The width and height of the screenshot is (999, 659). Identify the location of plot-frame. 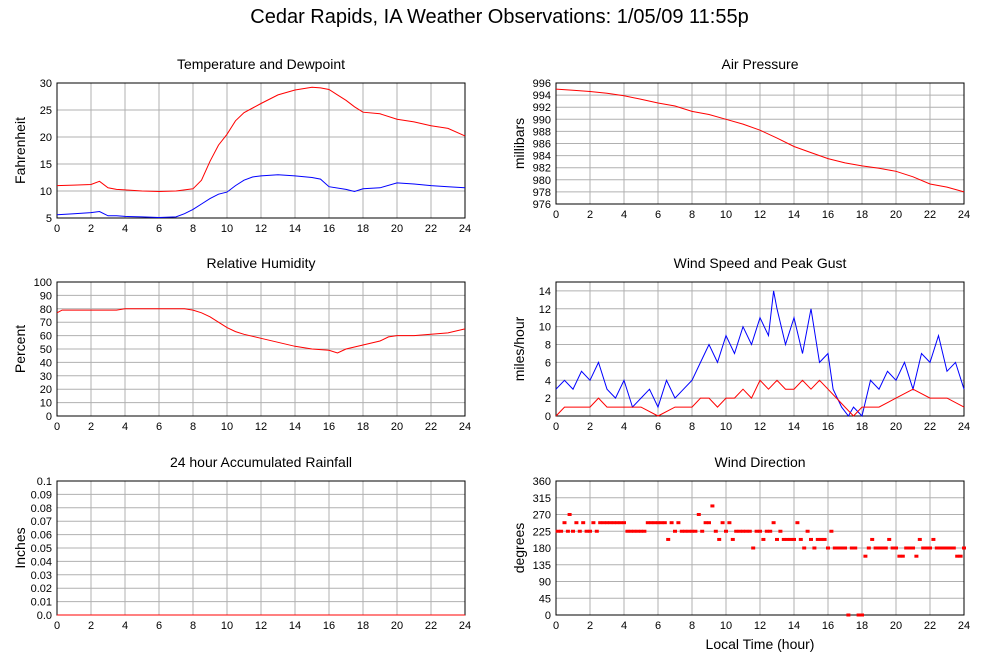
(760, 349).